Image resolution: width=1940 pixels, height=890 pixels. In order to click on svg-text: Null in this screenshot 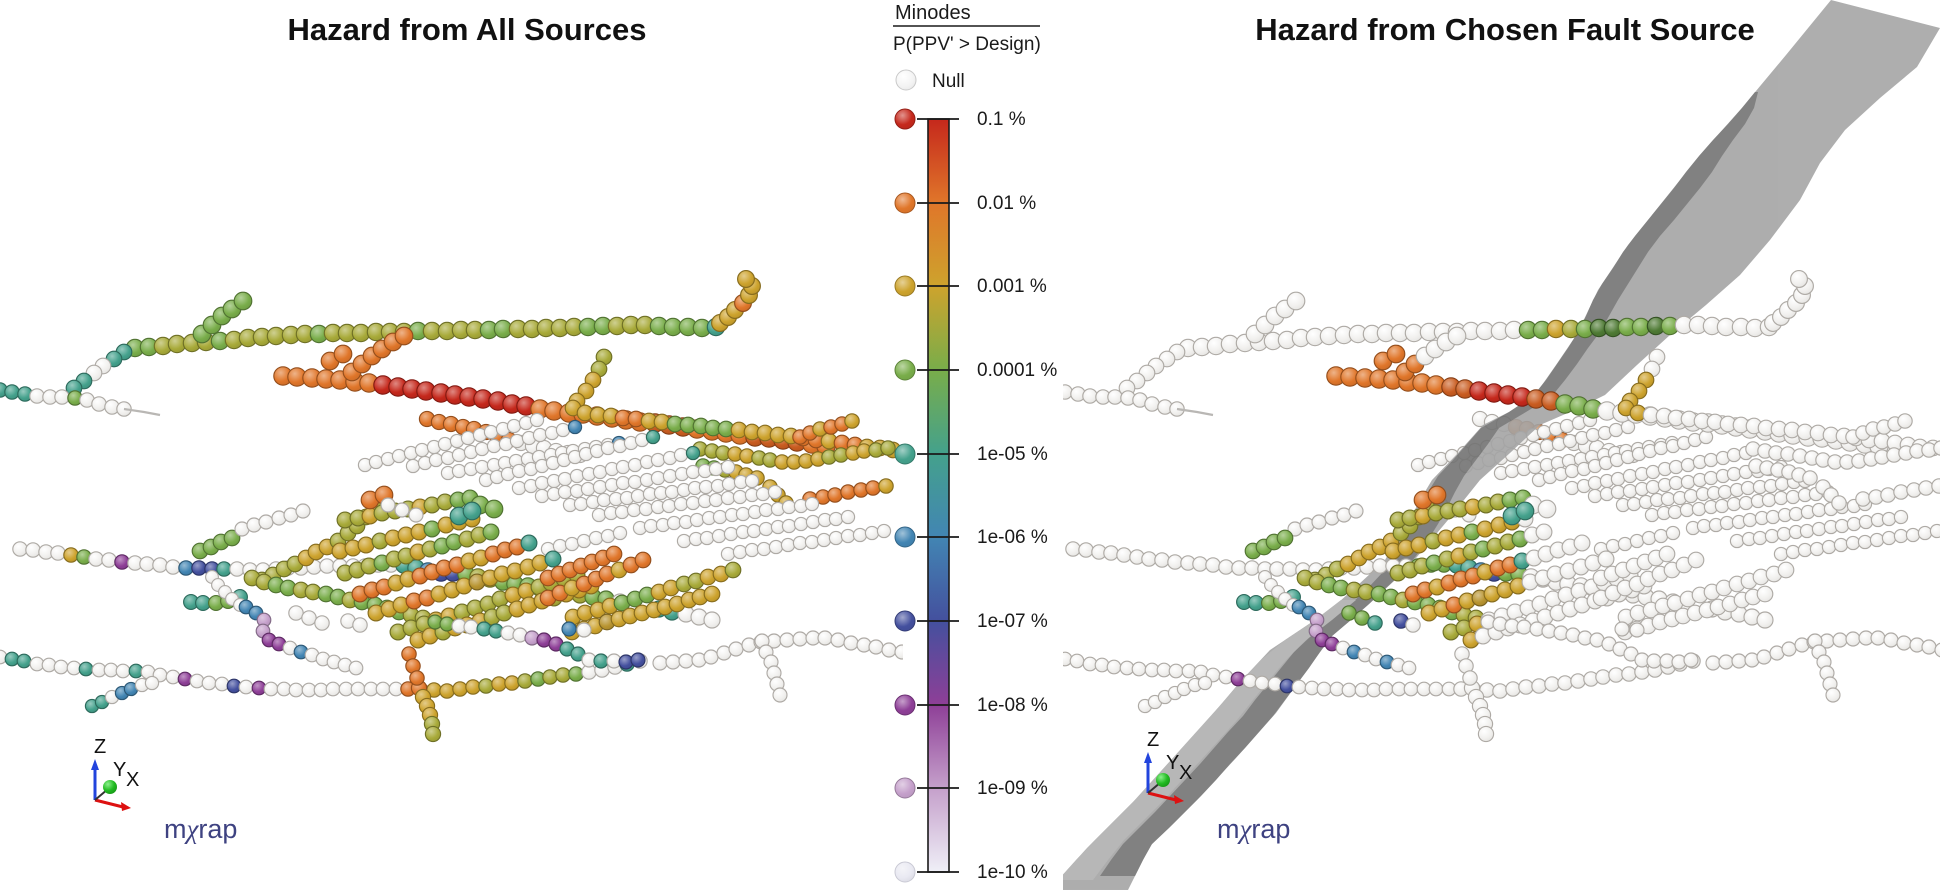, I will do `click(948, 81)`.